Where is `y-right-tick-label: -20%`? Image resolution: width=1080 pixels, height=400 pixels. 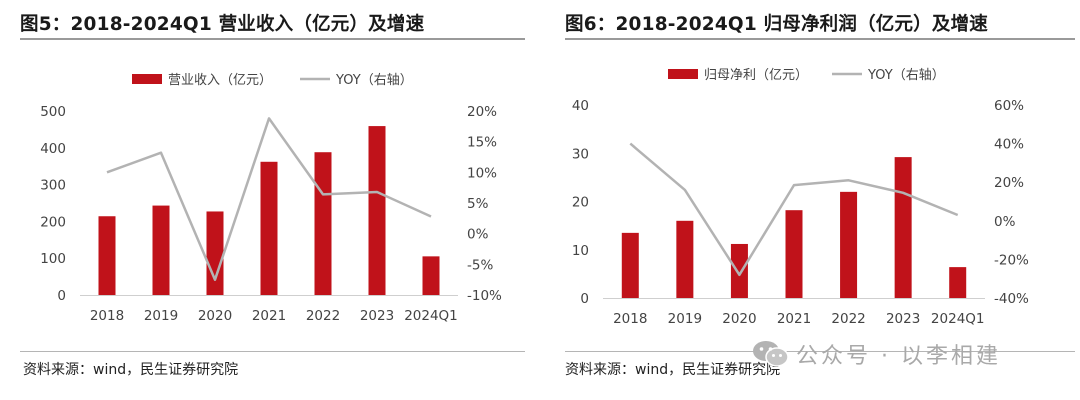
y-right-tick-label: -20% is located at coordinates (1011, 260).